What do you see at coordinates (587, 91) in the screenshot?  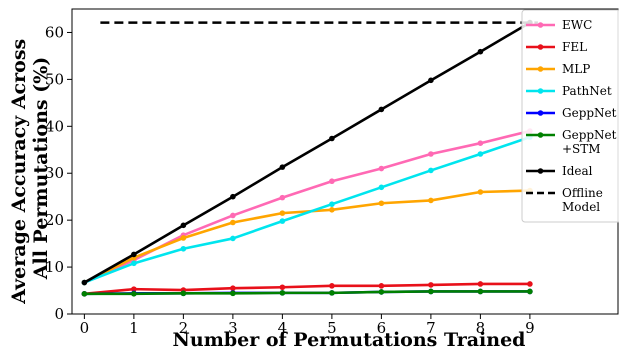 I see `legend-label: PathNet` at bounding box center [587, 91].